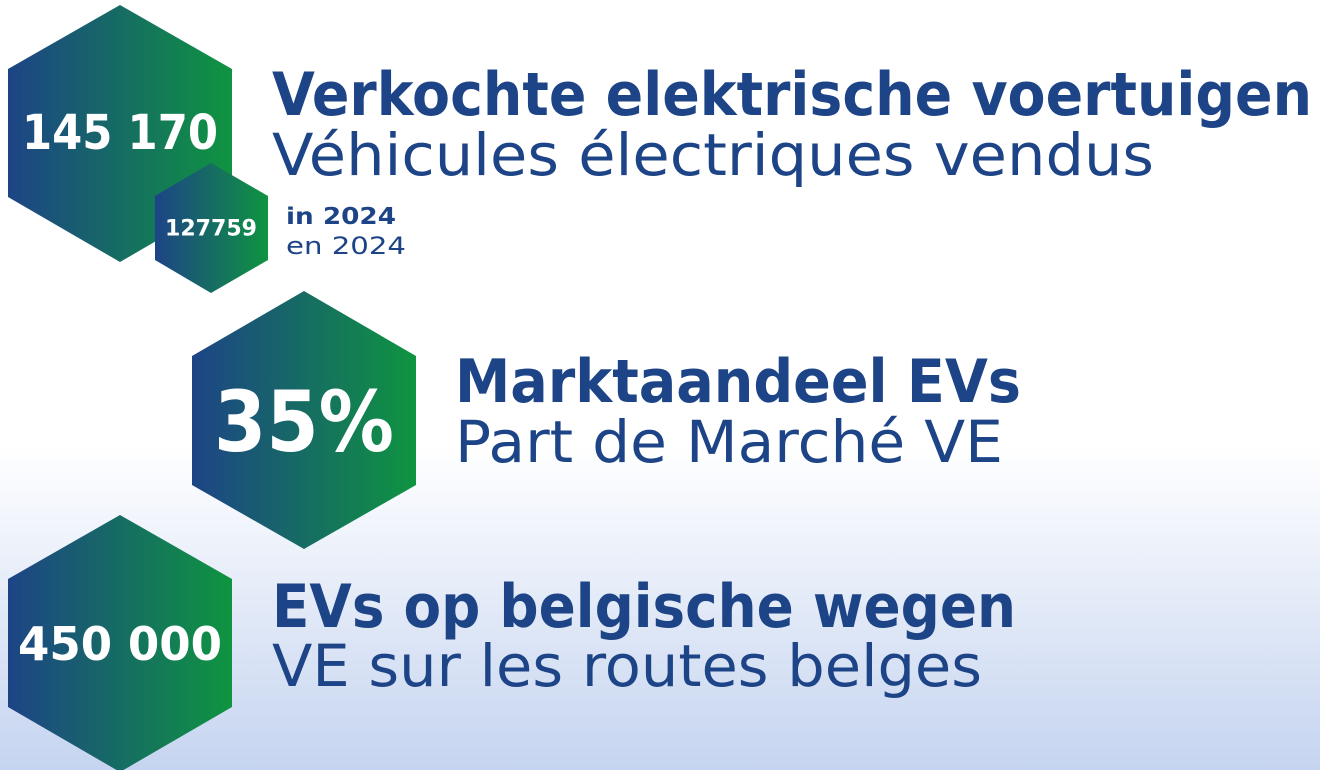  I want to click on stat-title-fr: VE sur les routes belges, so click(627, 666).